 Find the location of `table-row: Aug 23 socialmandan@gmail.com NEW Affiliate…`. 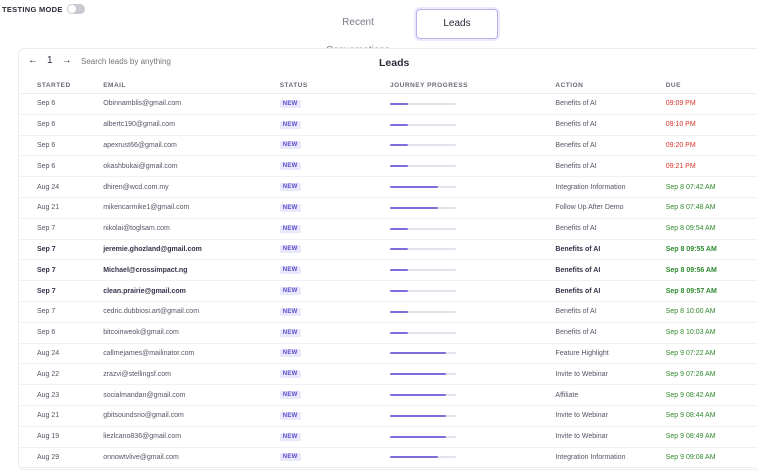

table-row: Aug 23 socialmandan@gmail.com NEW Affiliate… is located at coordinates (388, 395).